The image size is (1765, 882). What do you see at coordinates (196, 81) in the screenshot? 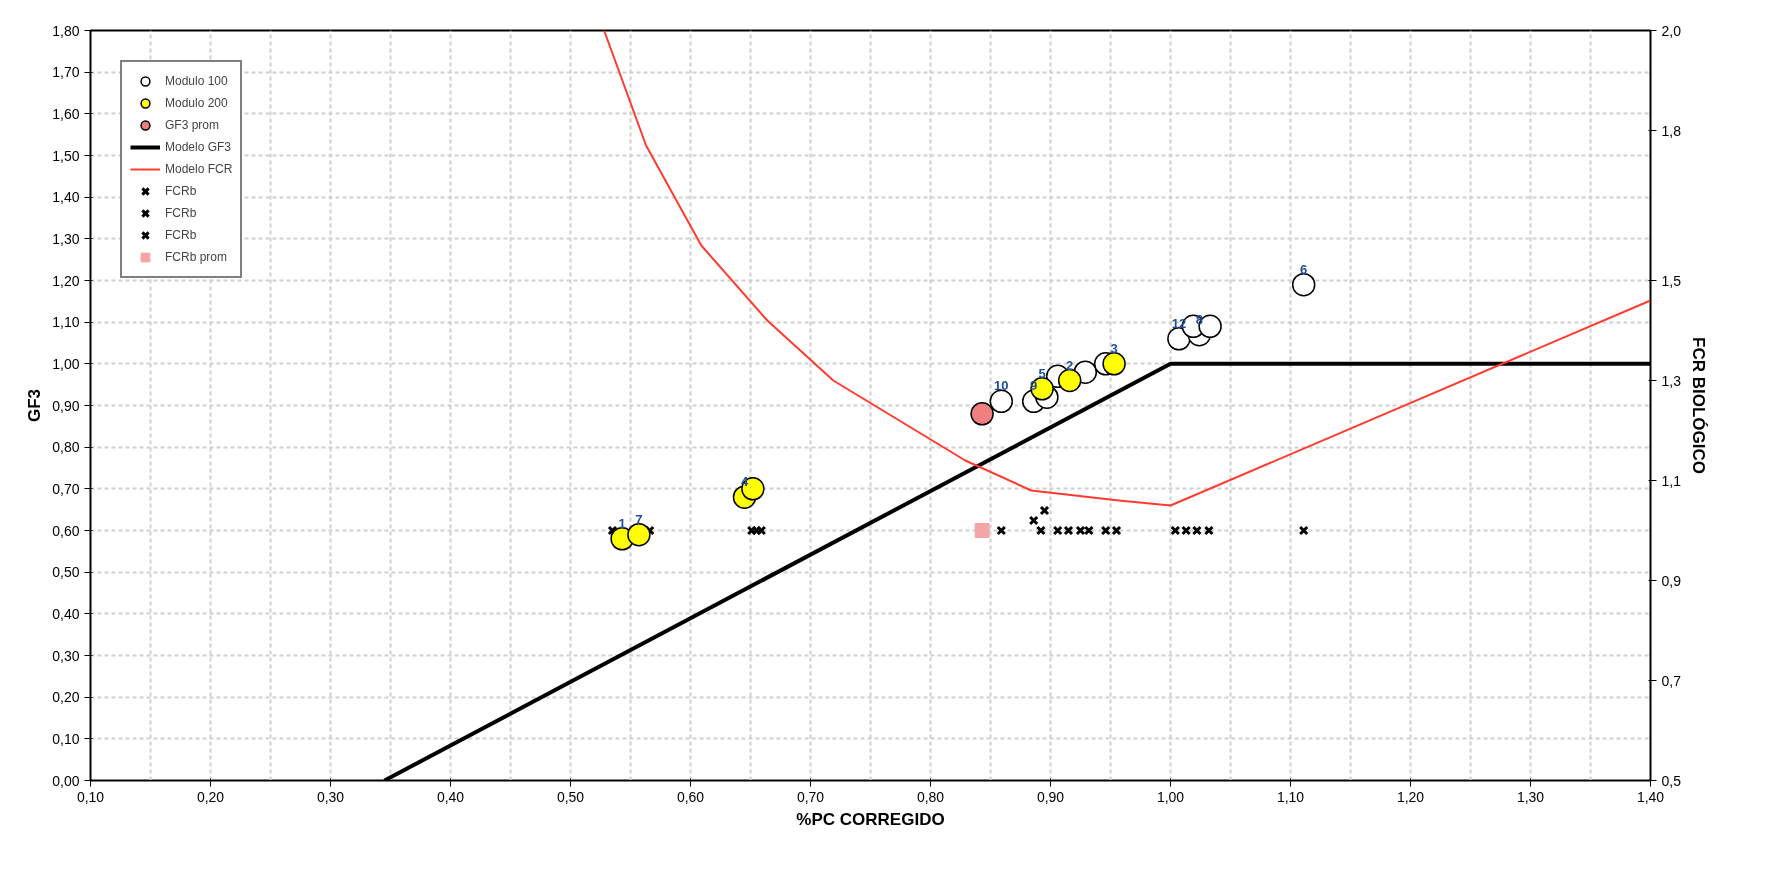
I see `legend-label: Modulo 100` at bounding box center [196, 81].